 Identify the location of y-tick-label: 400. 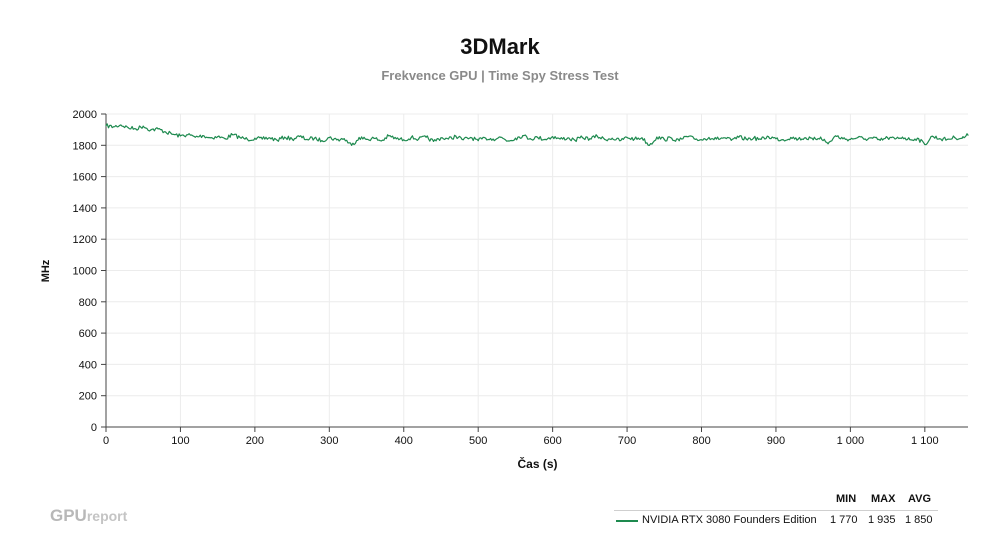
(88, 365).